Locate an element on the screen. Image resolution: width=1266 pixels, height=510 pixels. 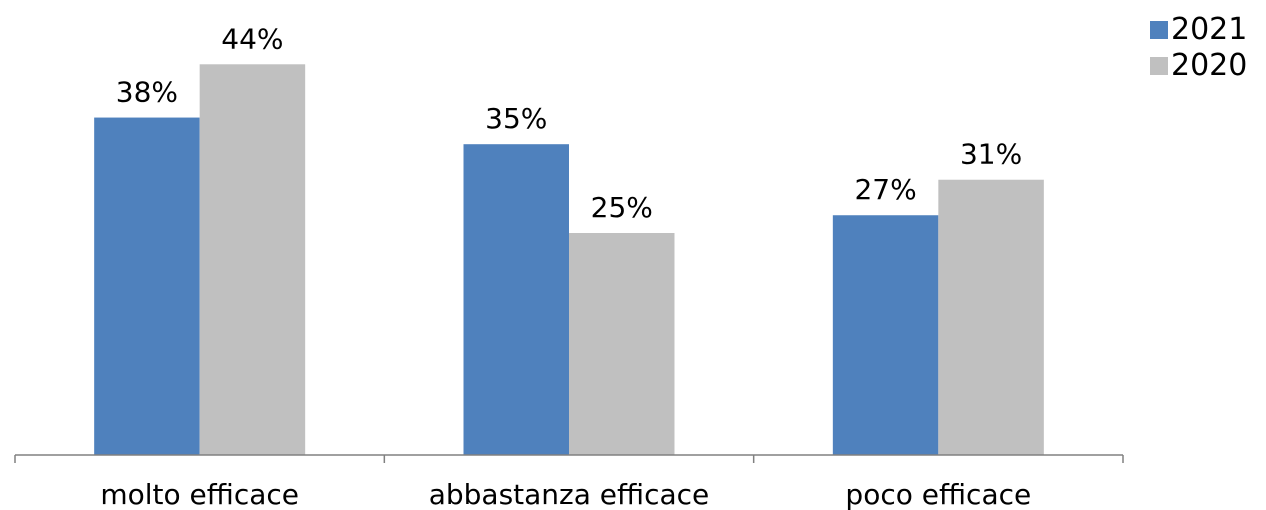
data-label-2021-3: 27% is located at coordinates (885, 189).